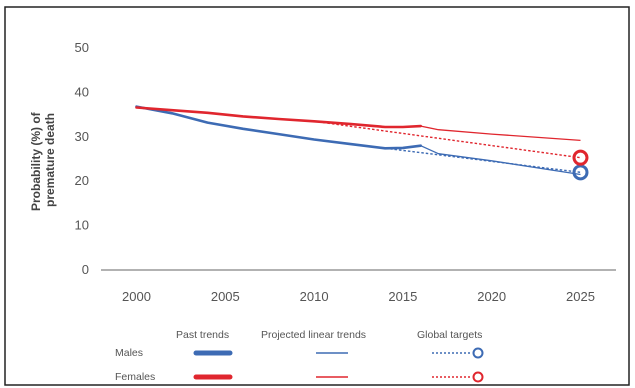  What do you see at coordinates (85, 269) in the screenshot?
I see `y-tick-label-0: 0` at bounding box center [85, 269].